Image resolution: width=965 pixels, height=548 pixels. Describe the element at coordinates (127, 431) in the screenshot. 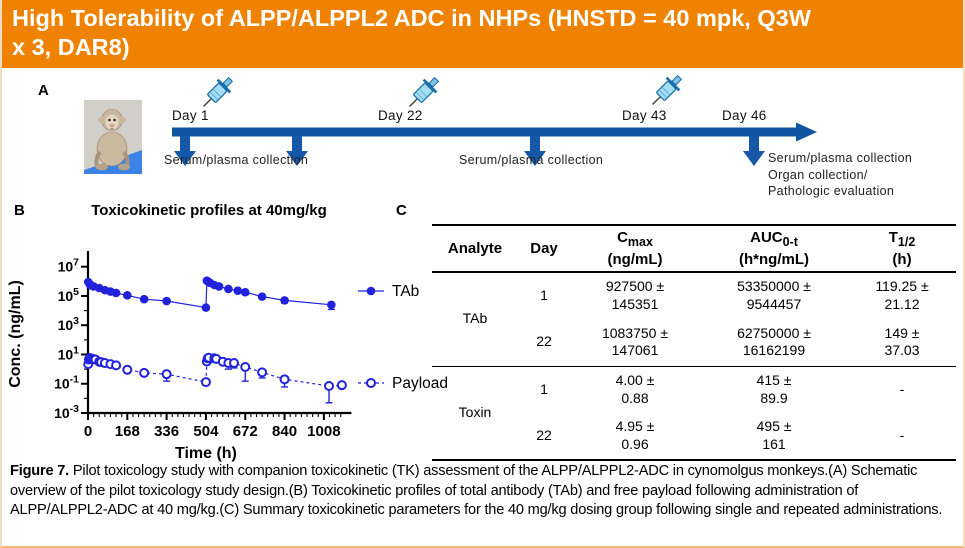

I see `svg-text: 168` at that location.